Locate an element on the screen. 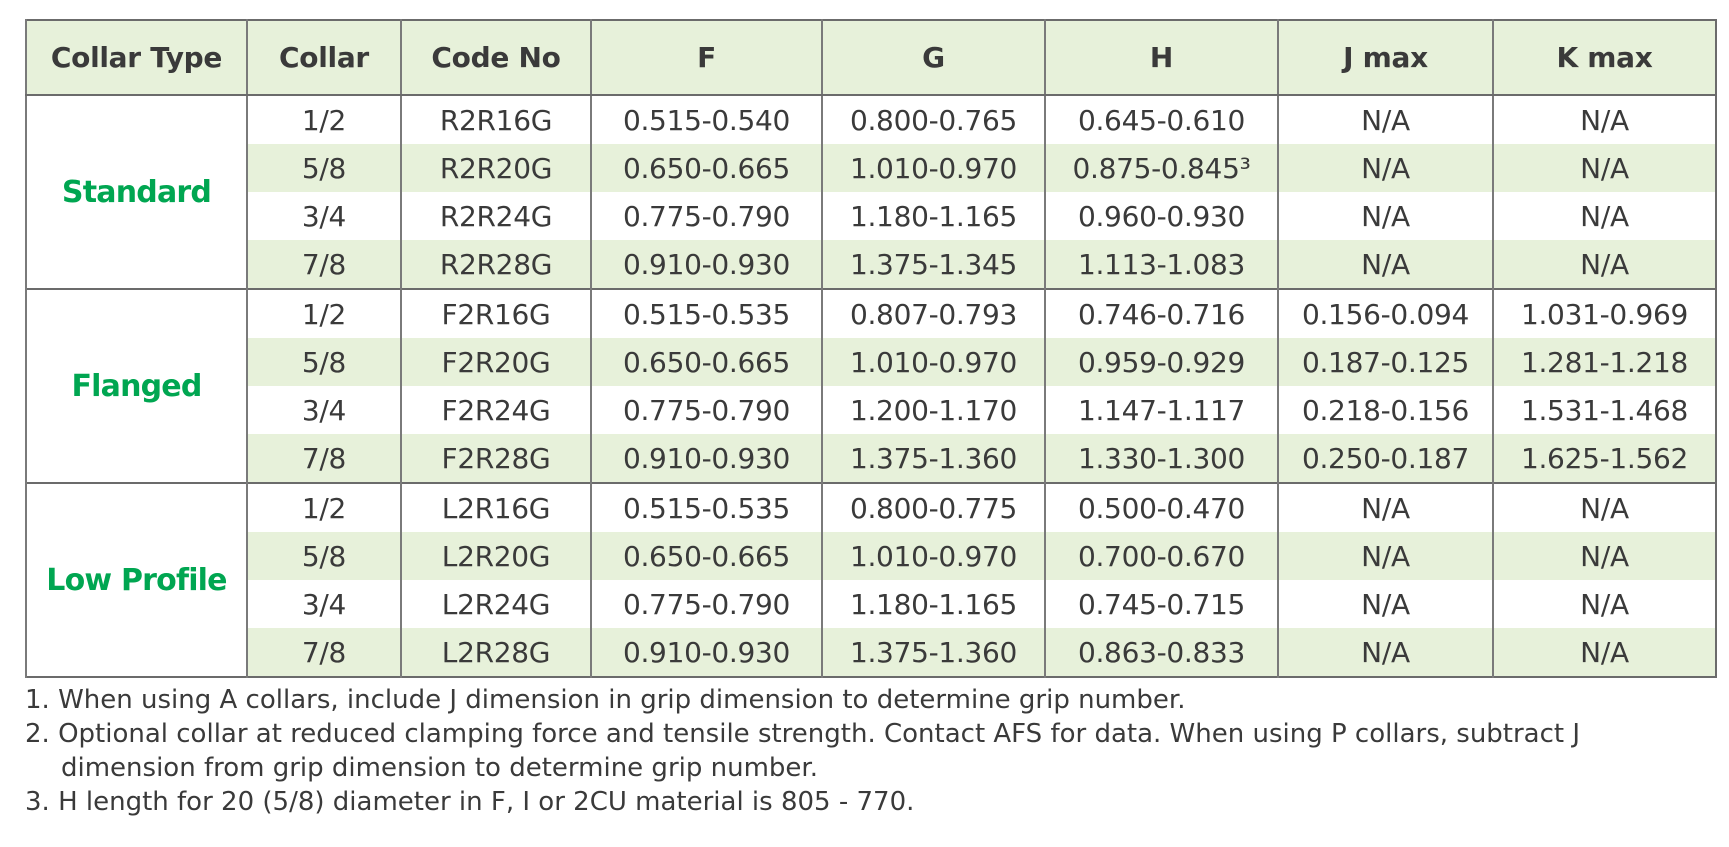  table-cell: 1.200-1.170 is located at coordinates (933, 410).